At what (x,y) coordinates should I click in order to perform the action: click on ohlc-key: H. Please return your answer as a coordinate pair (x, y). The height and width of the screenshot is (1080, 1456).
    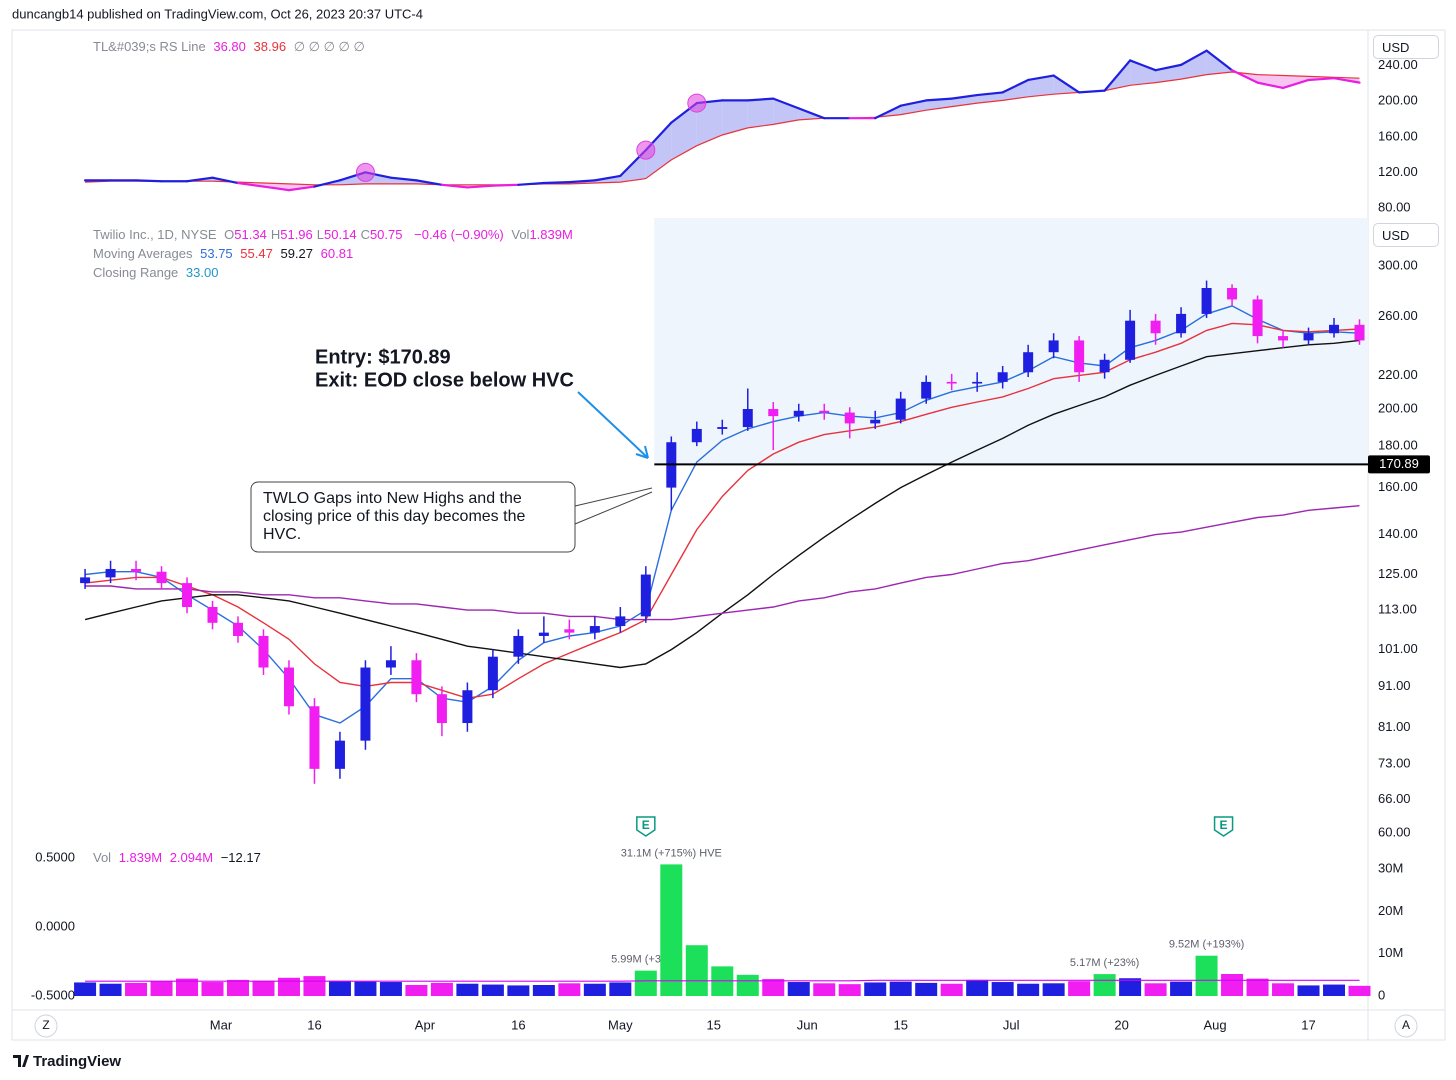
    Looking at the image, I should click on (275, 234).